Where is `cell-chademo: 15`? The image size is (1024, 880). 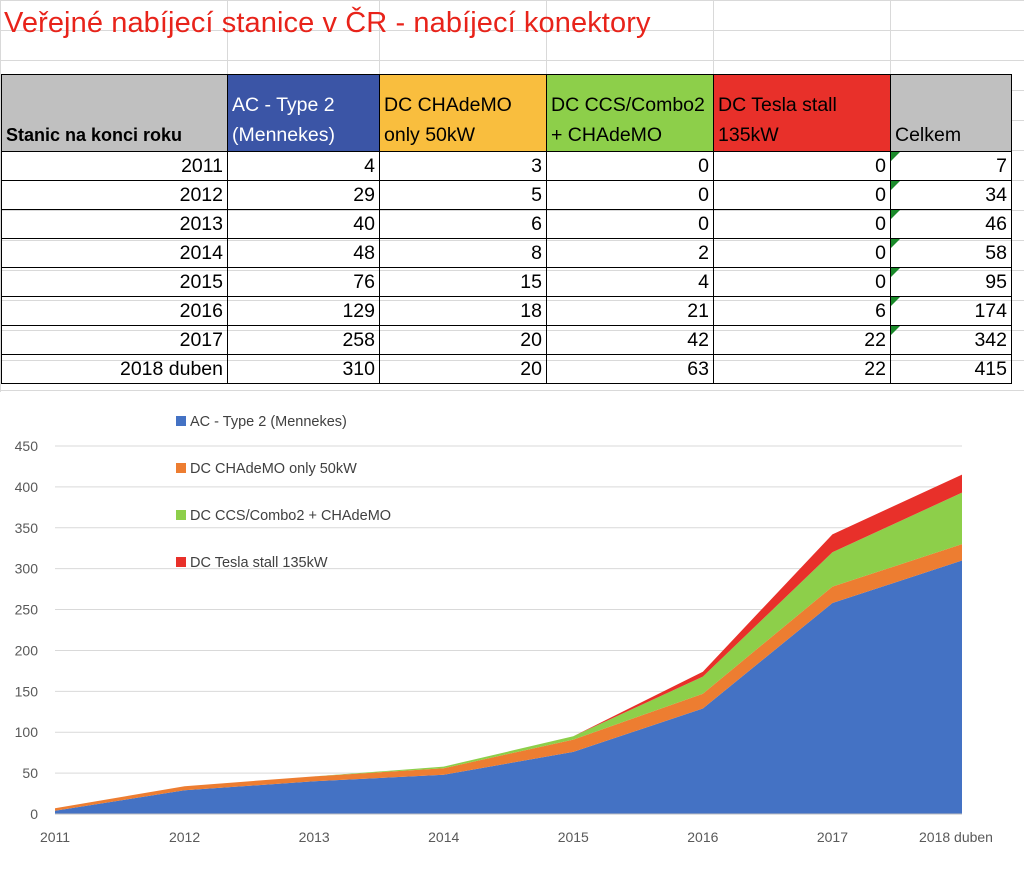 cell-chademo: 15 is located at coordinates (463, 282).